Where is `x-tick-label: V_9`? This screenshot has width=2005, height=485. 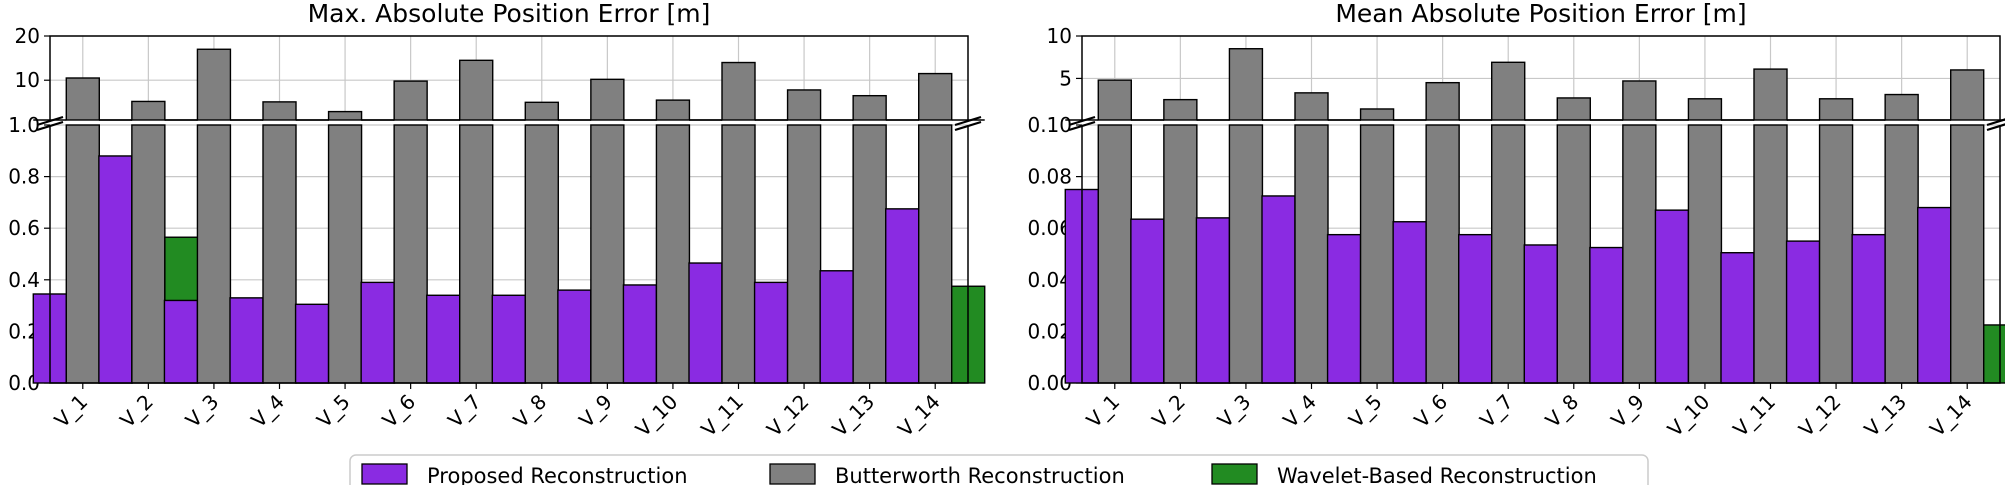 x-tick-label: V_9 is located at coordinates (1627, 411).